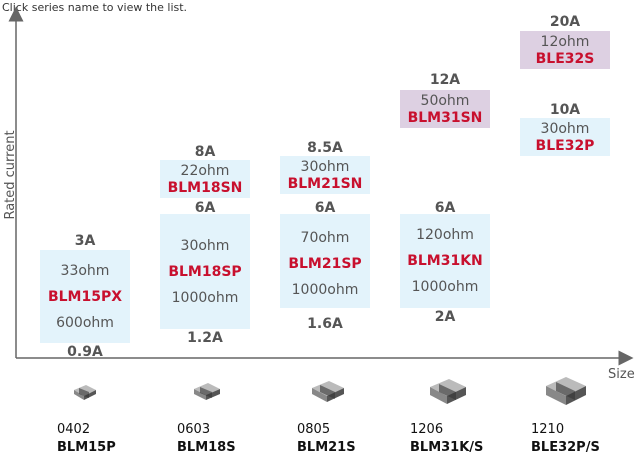  What do you see at coordinates (85, 241) in the screenshot?
I see `current-max-blm15px: 3A` at bounding box center [85, 241].